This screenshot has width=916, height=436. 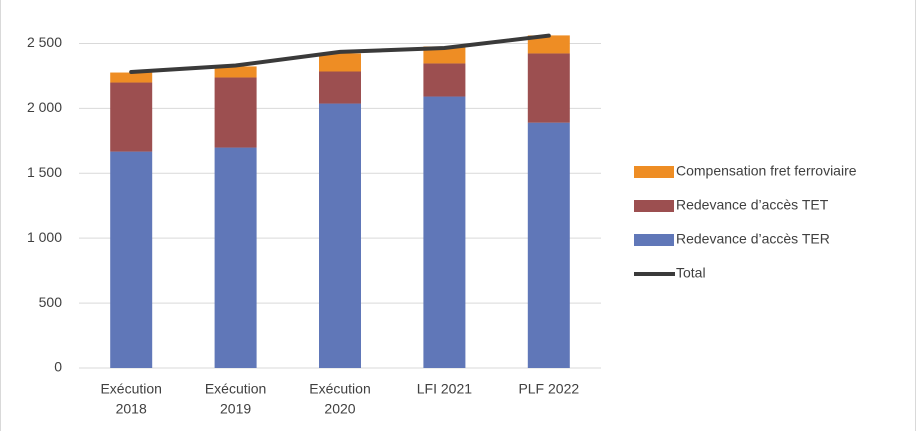 What do you see at coordinates (51, 302) in the screenshot?
I see `y-tick-label: 500` at bounding box center [51, 302].